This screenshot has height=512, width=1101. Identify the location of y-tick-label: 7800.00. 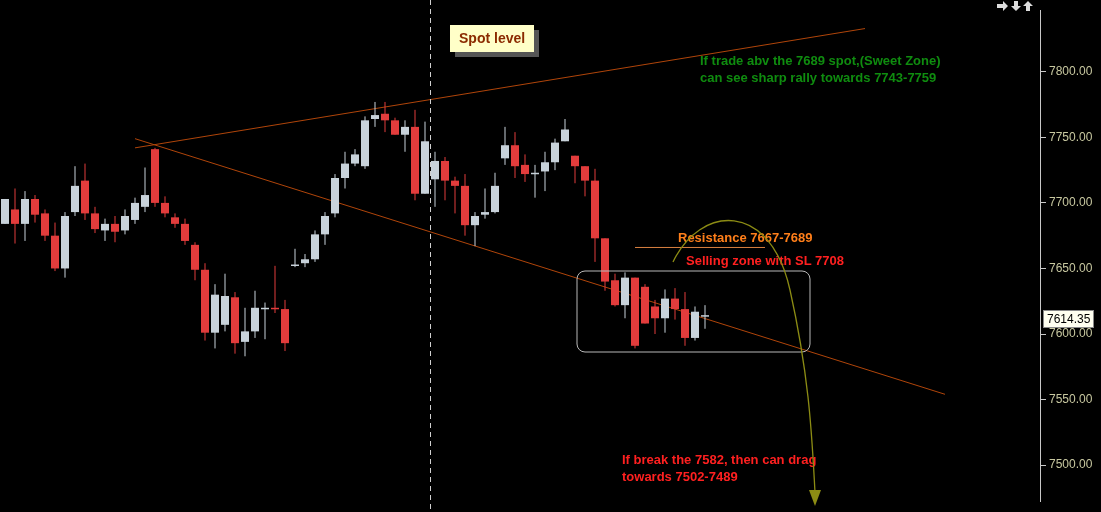
(1071, 71).